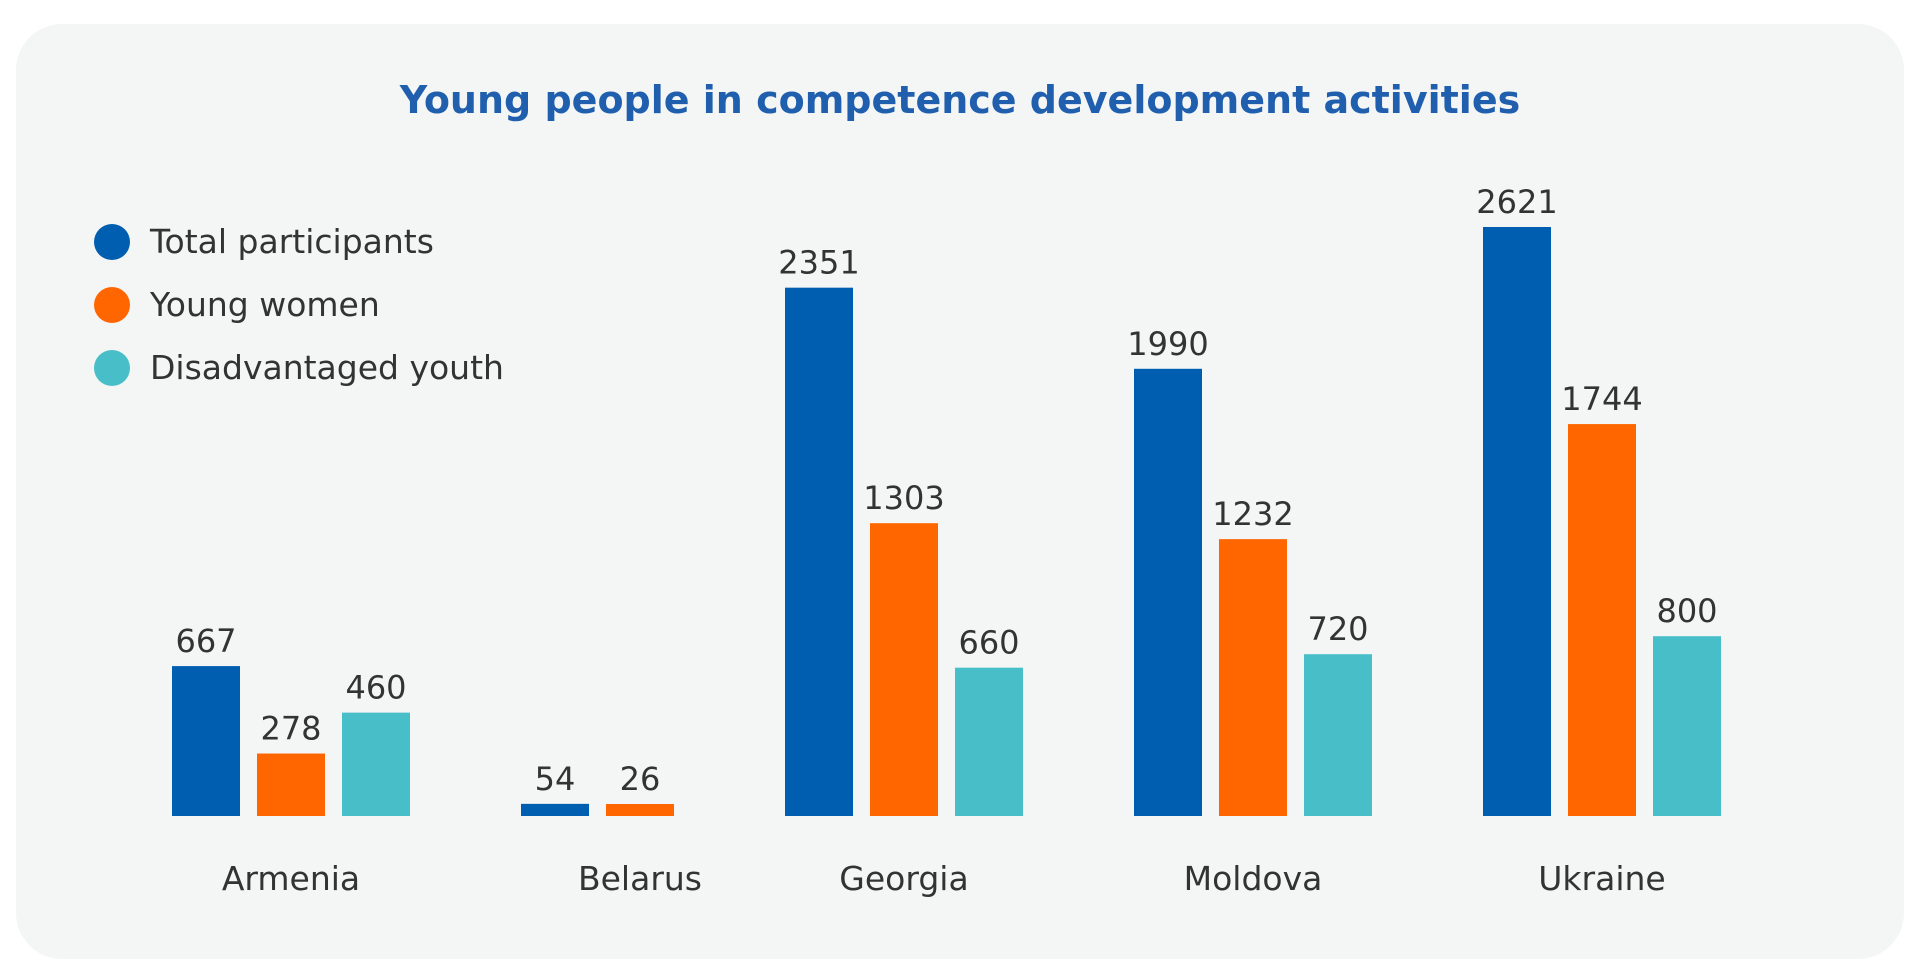 This screenshot has height=974, width=1920. I want to click on category-label-moldova: Moldova, so click(1253, 878).